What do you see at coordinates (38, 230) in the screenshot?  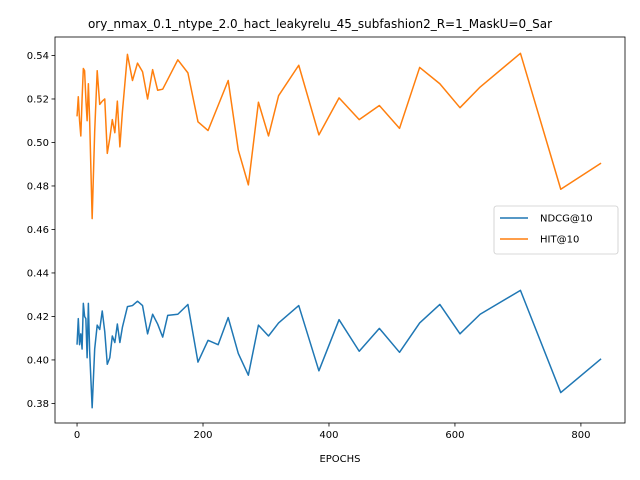 I see `y-tick-label-4: 0.46` at bounding box center [38, 230].